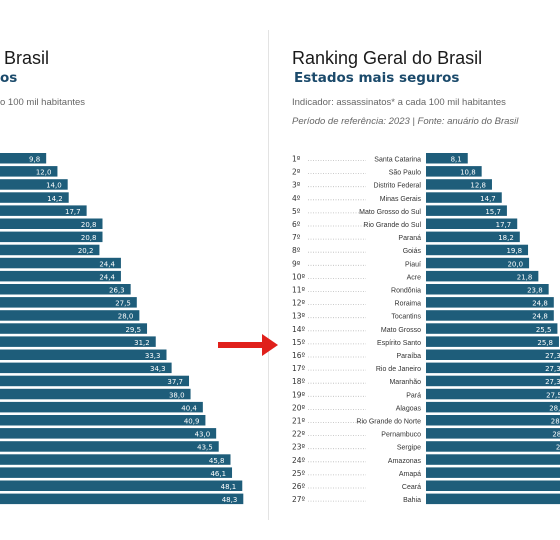 The image size is (560, 540). I want to click on state-name-label: Roraima, so click(408, 304).